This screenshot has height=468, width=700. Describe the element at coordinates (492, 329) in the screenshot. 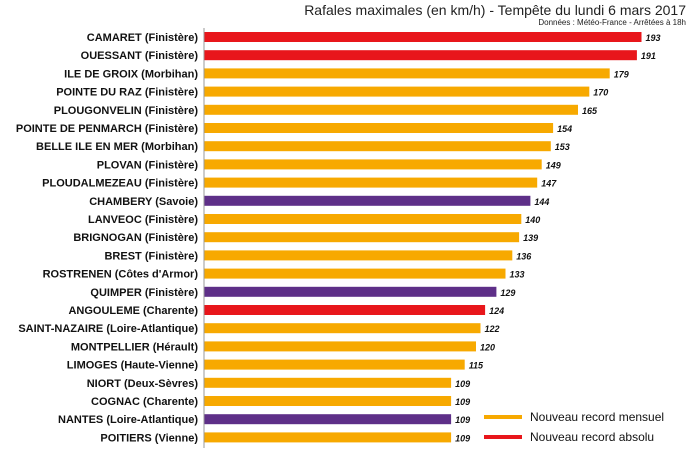

I see `value-label-16: 122` at that location.